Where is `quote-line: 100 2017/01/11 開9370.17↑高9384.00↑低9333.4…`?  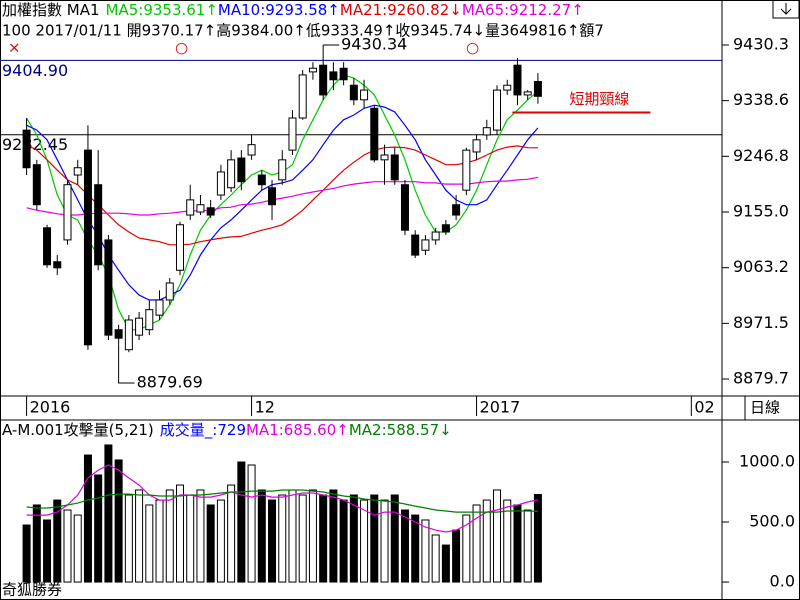 quote-line: 100 2017/01/11 開9370.17↑高9384.00↑低9333.4… is located at coordinates (303, 31).